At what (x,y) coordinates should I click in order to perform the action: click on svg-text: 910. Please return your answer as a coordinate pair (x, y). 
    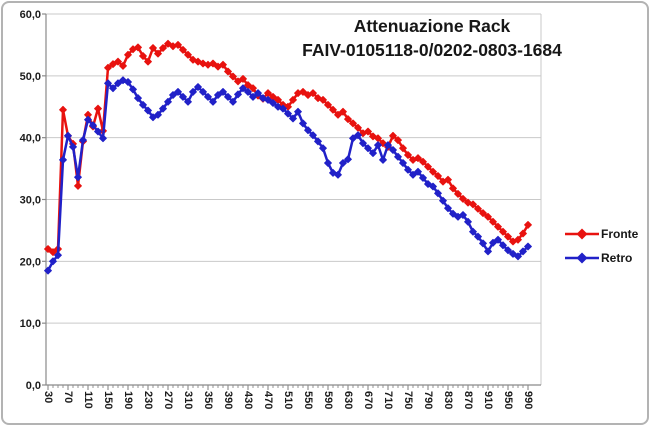
    Looking at the image, I should click on (488, 400).